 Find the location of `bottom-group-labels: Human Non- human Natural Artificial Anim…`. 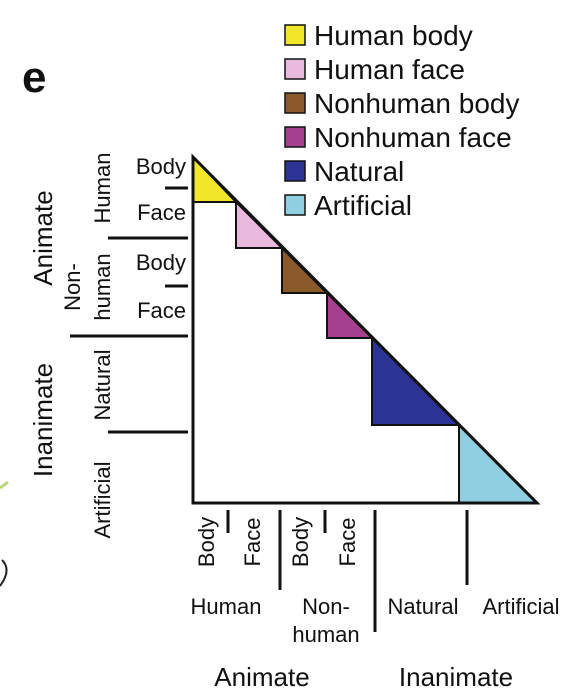

bottom-group-labels: Human Non- human Natural Artificial Anim… is located at coordinates (375, 643).